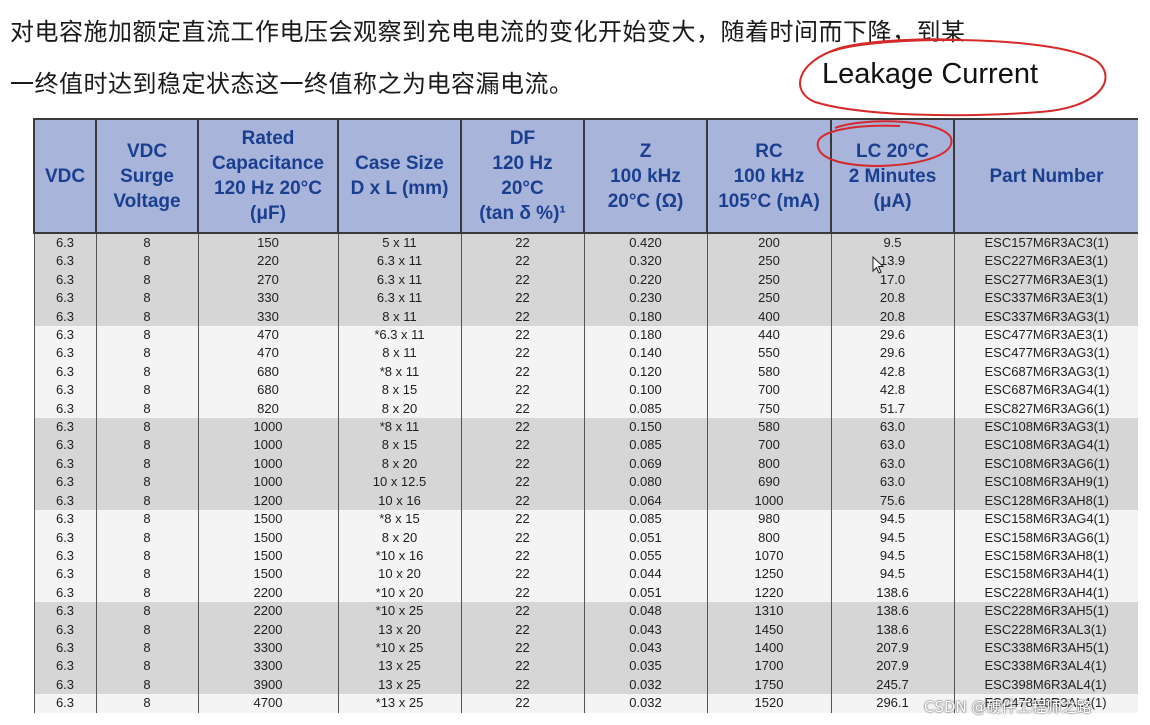 The height and width of the screenshot is (725, 1150). I want to click on header-cell: VDC Surge Voltage, so click(147, 176).